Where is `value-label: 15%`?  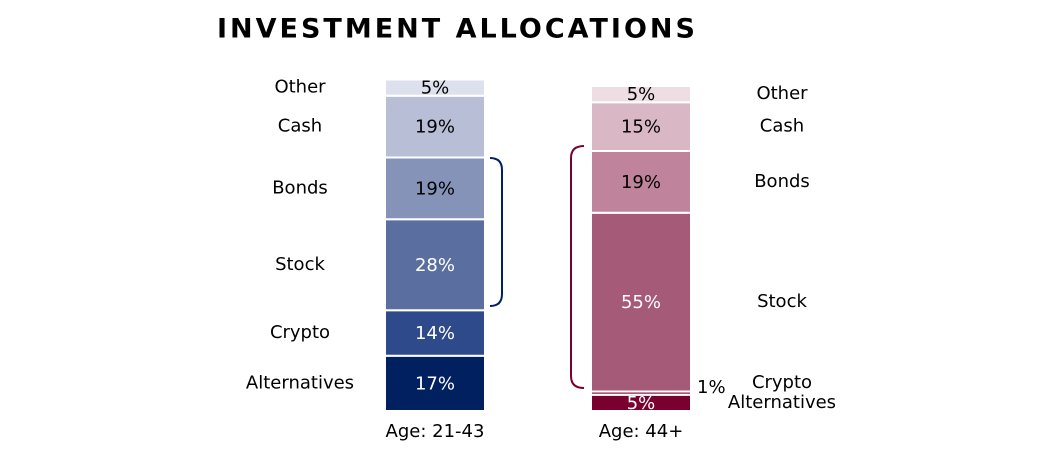 value-label: 15% is located at coordinates (641, 127).